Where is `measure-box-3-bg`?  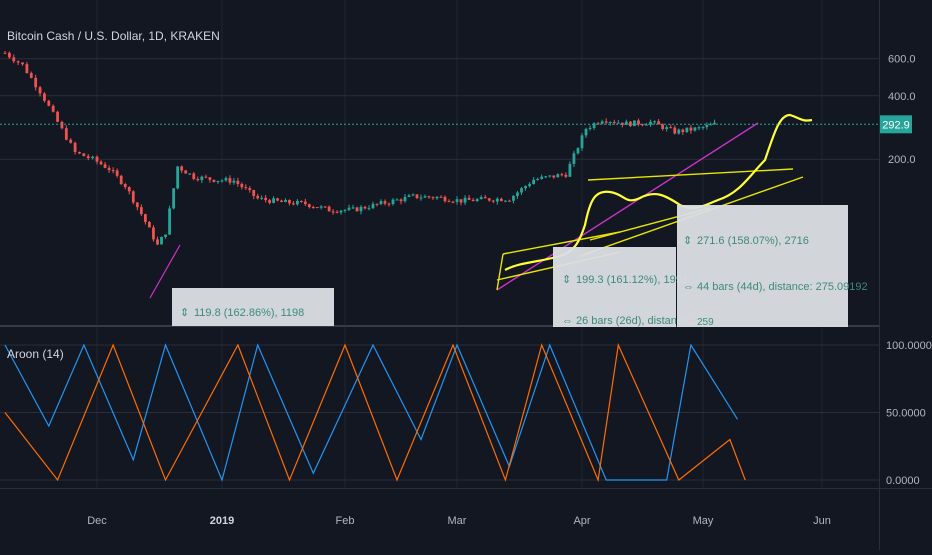 measure-box-3-bg is located at coordinates (762, 266).